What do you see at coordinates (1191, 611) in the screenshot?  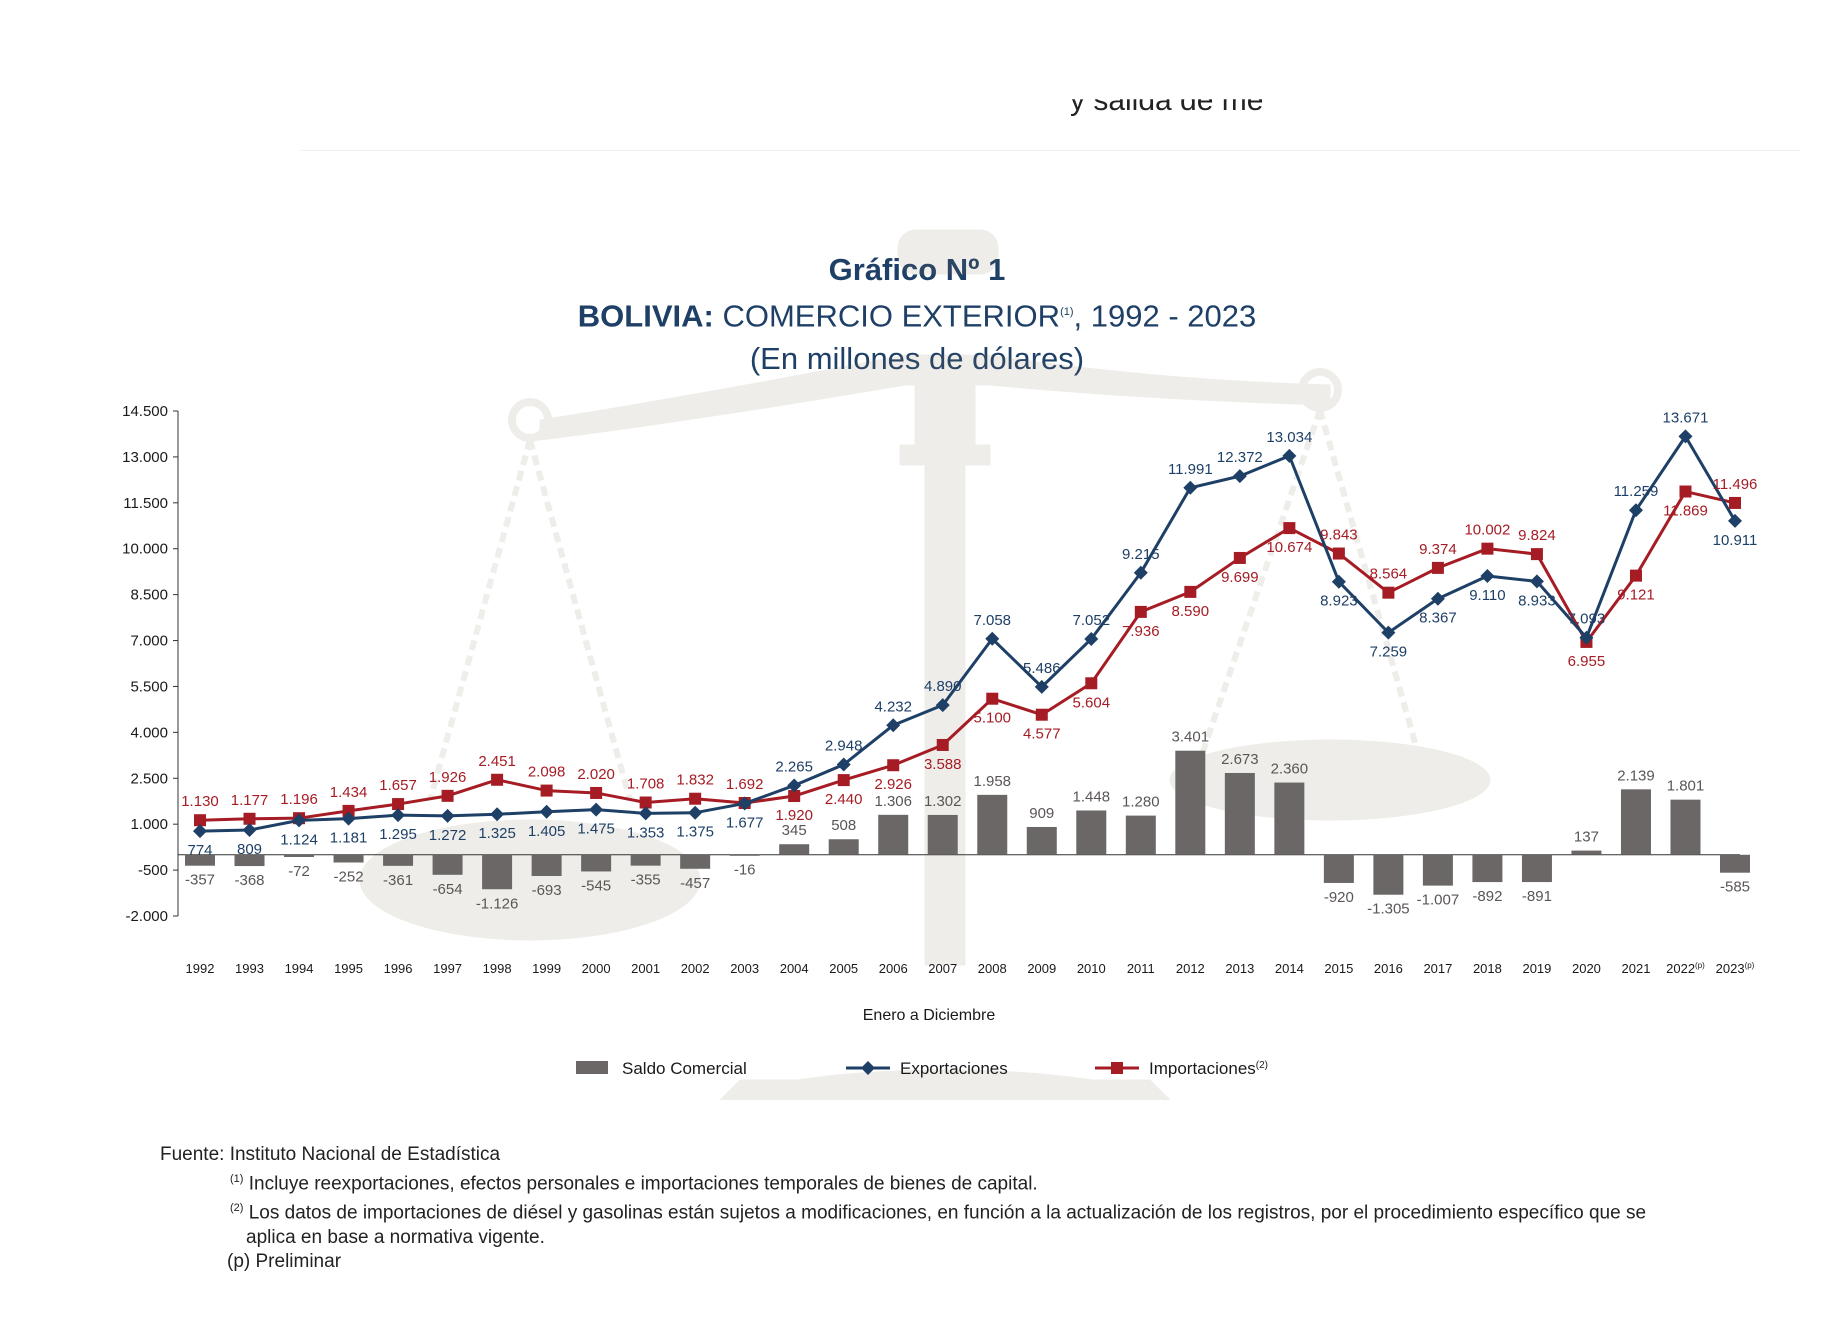 I see `imports-label: 8.590` at bounding box center [1191, 611].